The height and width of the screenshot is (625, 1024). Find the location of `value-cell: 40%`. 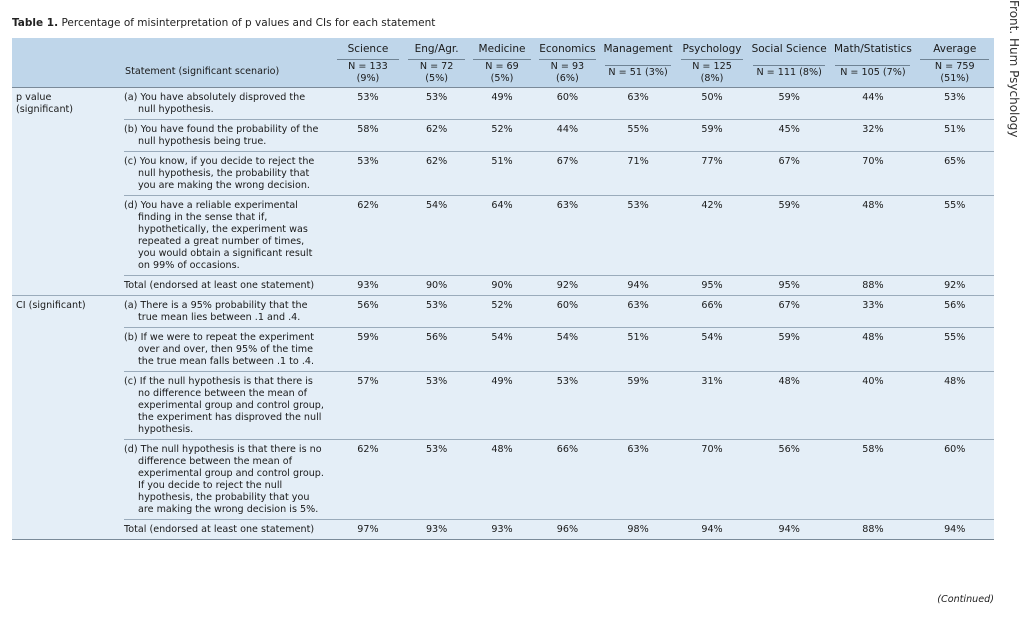

value-cell: 40% is located at coordinates (873, 405).